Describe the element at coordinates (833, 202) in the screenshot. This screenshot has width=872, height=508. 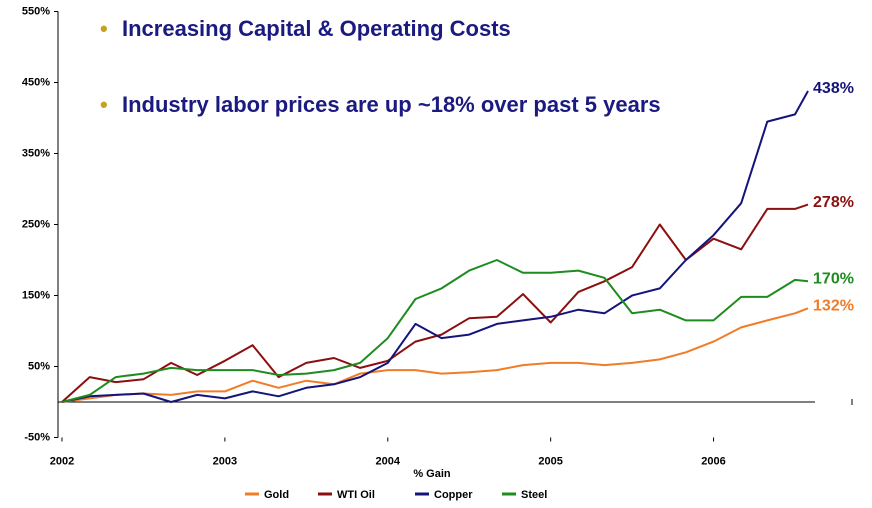
I see `end-label: 278%` at that location.